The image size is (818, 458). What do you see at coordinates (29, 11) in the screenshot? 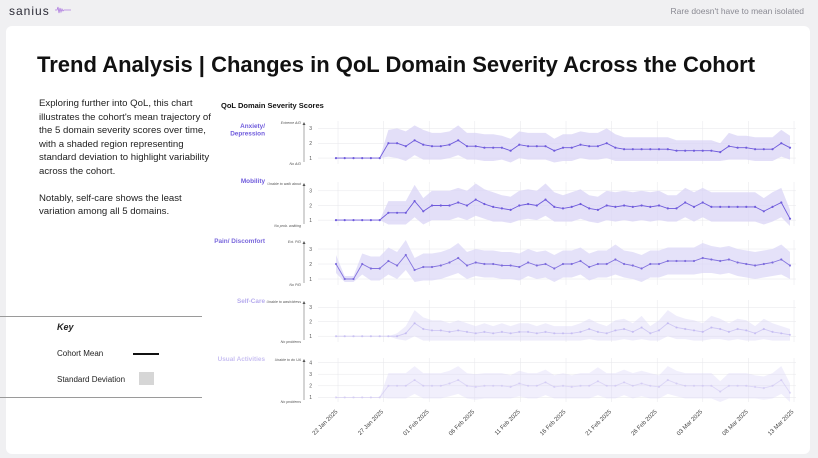
I see `brand-logo: sanius` at bounding box center [29, 11].